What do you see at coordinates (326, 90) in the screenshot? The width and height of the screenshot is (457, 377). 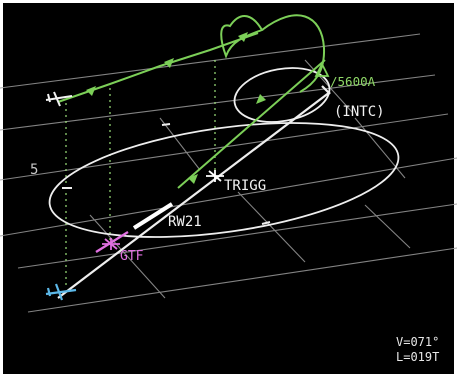 I see `intercept-leg-line` at bounding box center [326, 90].